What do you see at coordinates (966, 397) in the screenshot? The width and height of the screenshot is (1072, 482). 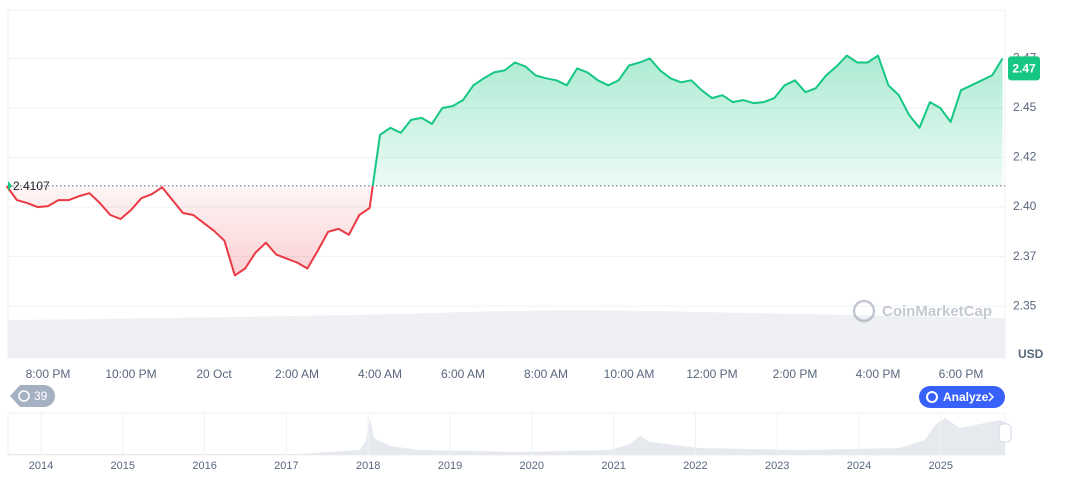 I see `button-text: Analyze` at bounding box center [966, 397].